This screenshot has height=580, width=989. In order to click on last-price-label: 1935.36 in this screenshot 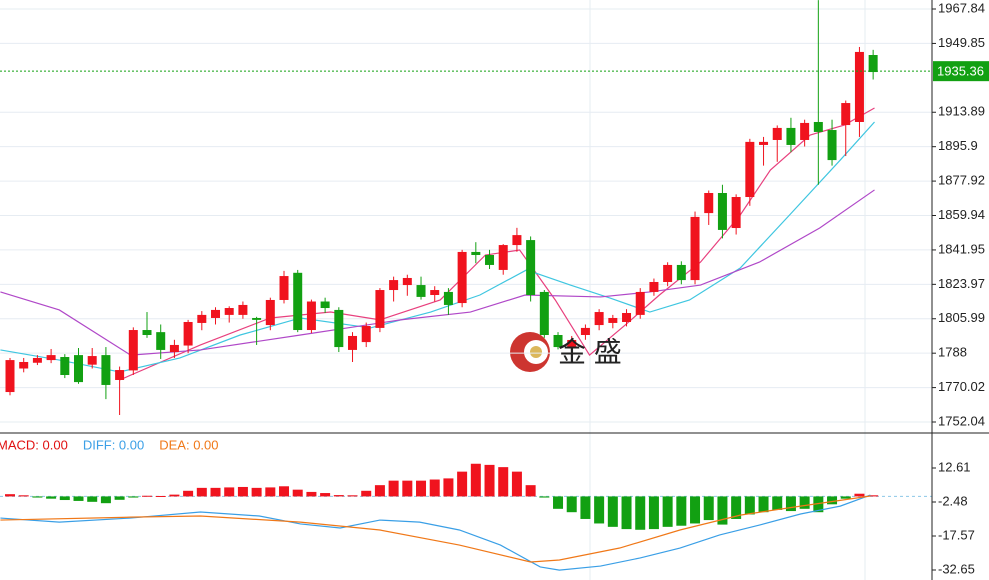, I will do `click(960, 71)`.